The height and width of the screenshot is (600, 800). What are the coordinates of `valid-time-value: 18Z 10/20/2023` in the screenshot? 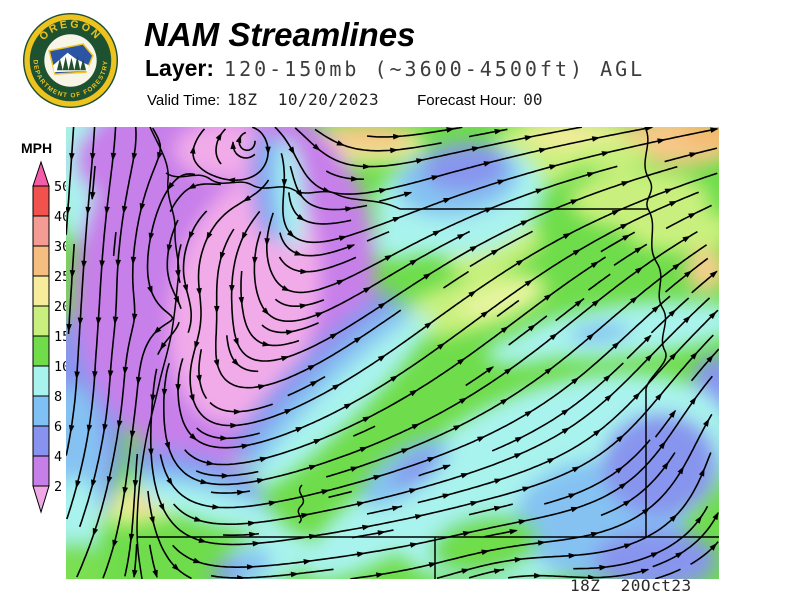 It's located at (303, 99).